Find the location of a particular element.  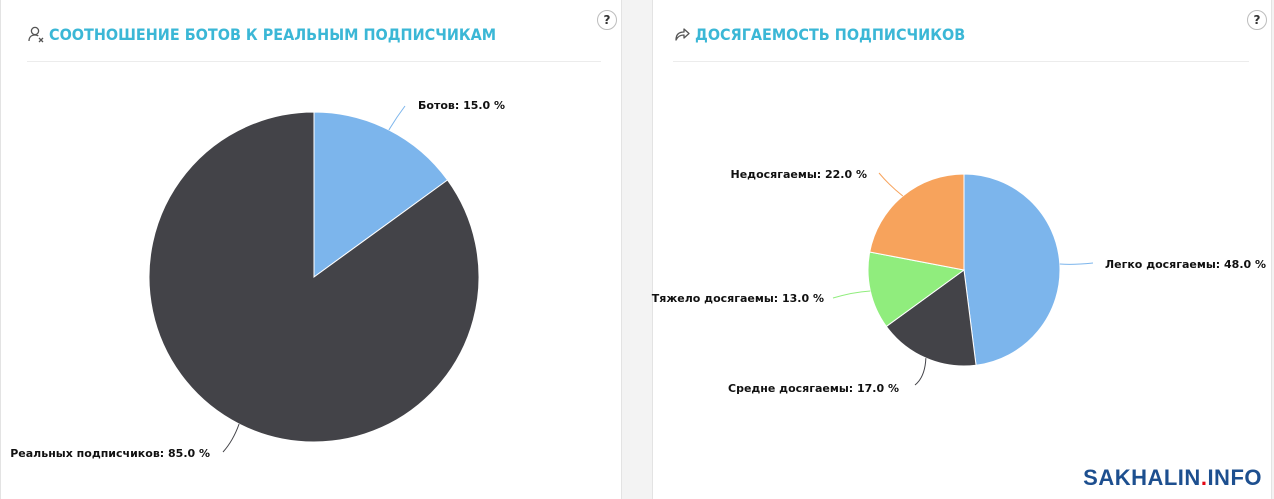

panel-title: ДОСЯГАЕМОСТЬ ПОДПИСЧИКОВ is located at coordinates (819, 34).